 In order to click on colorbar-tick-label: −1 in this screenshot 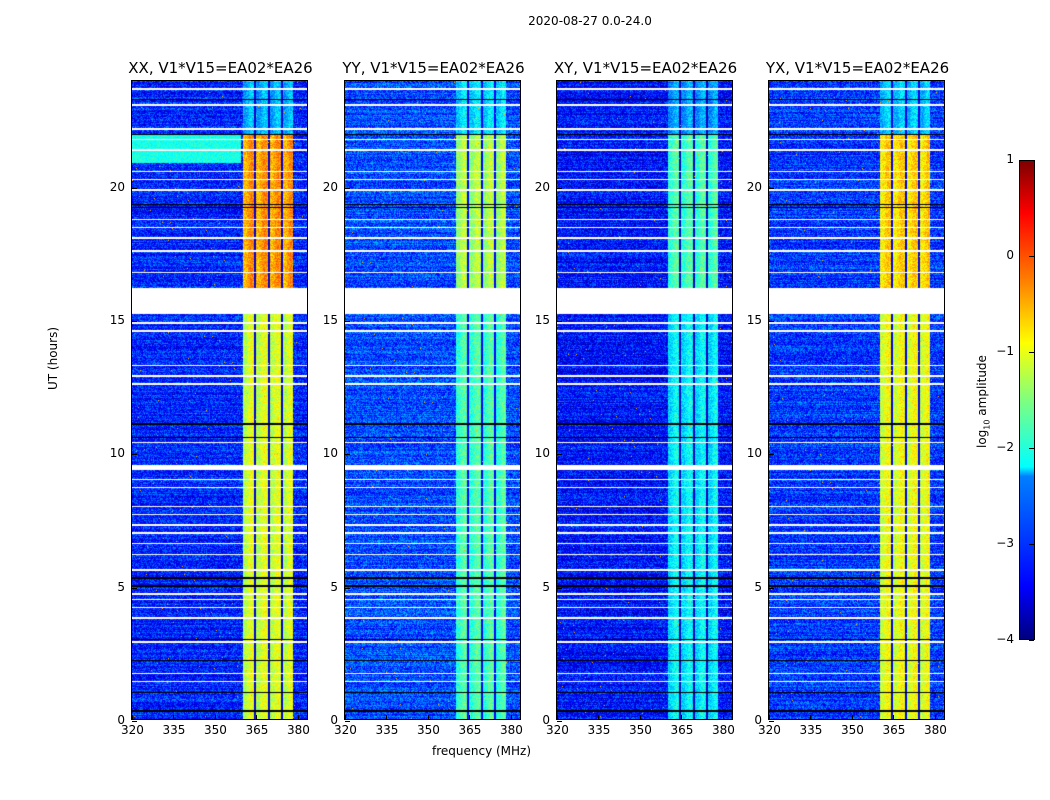, I will do `click(1005, 351)`.